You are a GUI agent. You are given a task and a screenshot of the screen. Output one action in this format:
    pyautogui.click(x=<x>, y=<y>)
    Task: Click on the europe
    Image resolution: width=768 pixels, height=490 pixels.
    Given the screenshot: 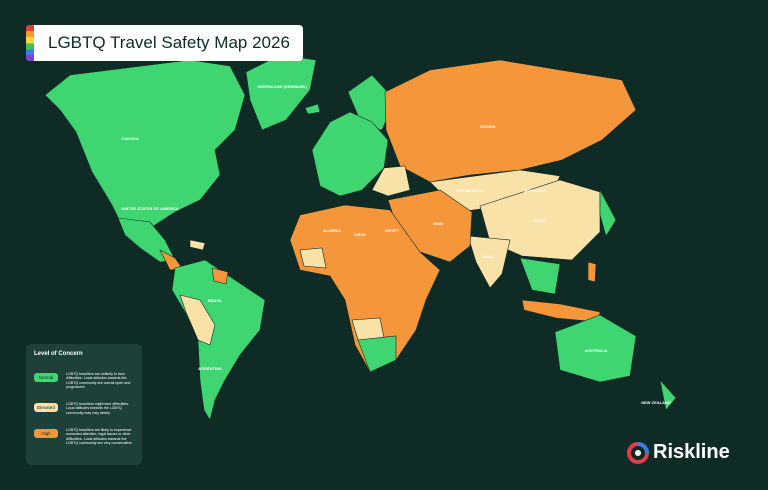 What is the action you would take?
    pyautogui.click(x=350, y=154)
    